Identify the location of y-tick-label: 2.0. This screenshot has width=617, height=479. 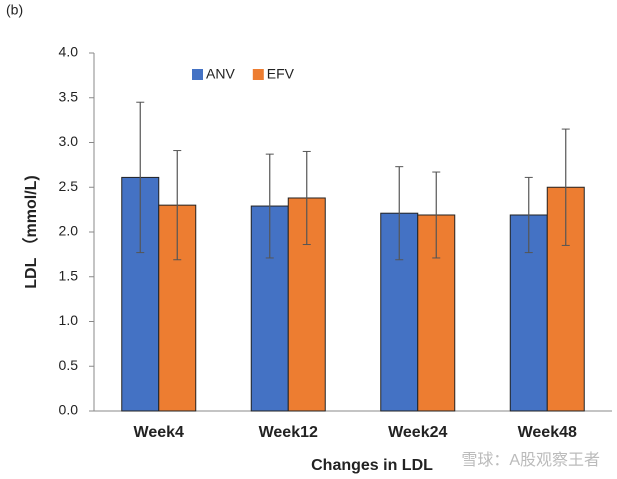
(69, 231).